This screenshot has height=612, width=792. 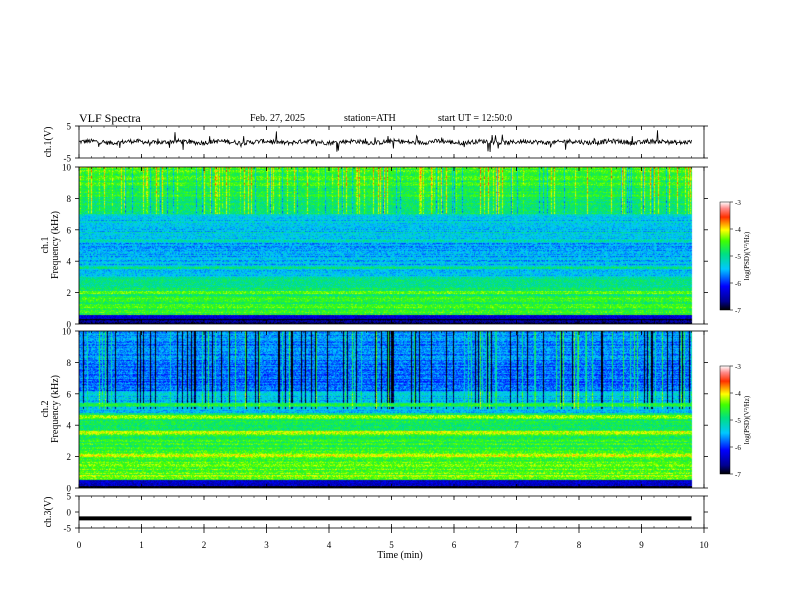 What do you see at coordinates (141, 545) in the screenshot?
I see `xtick-label: 1` at bounding box center [141, 545].